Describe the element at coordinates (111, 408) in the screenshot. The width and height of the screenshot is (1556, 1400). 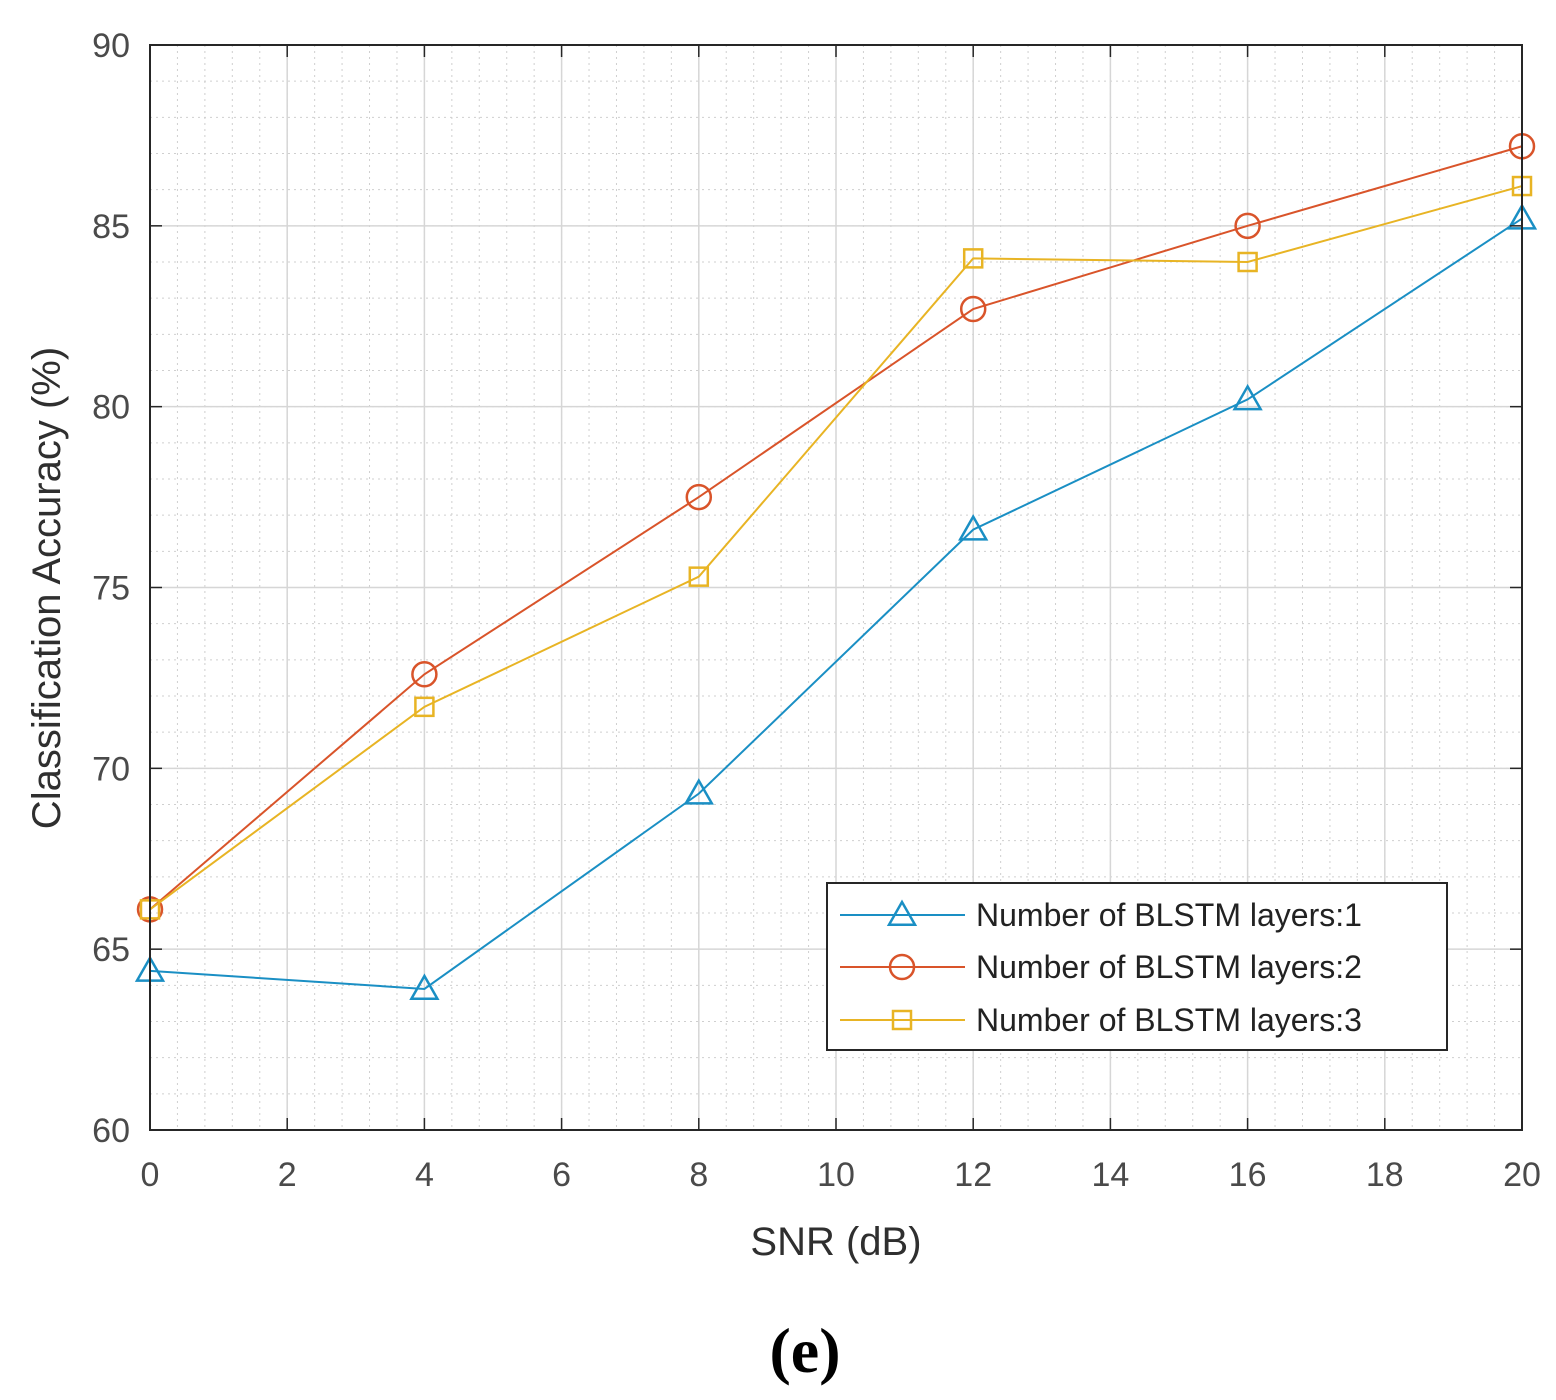
I see `y-tick-label-80: 80` at that location.